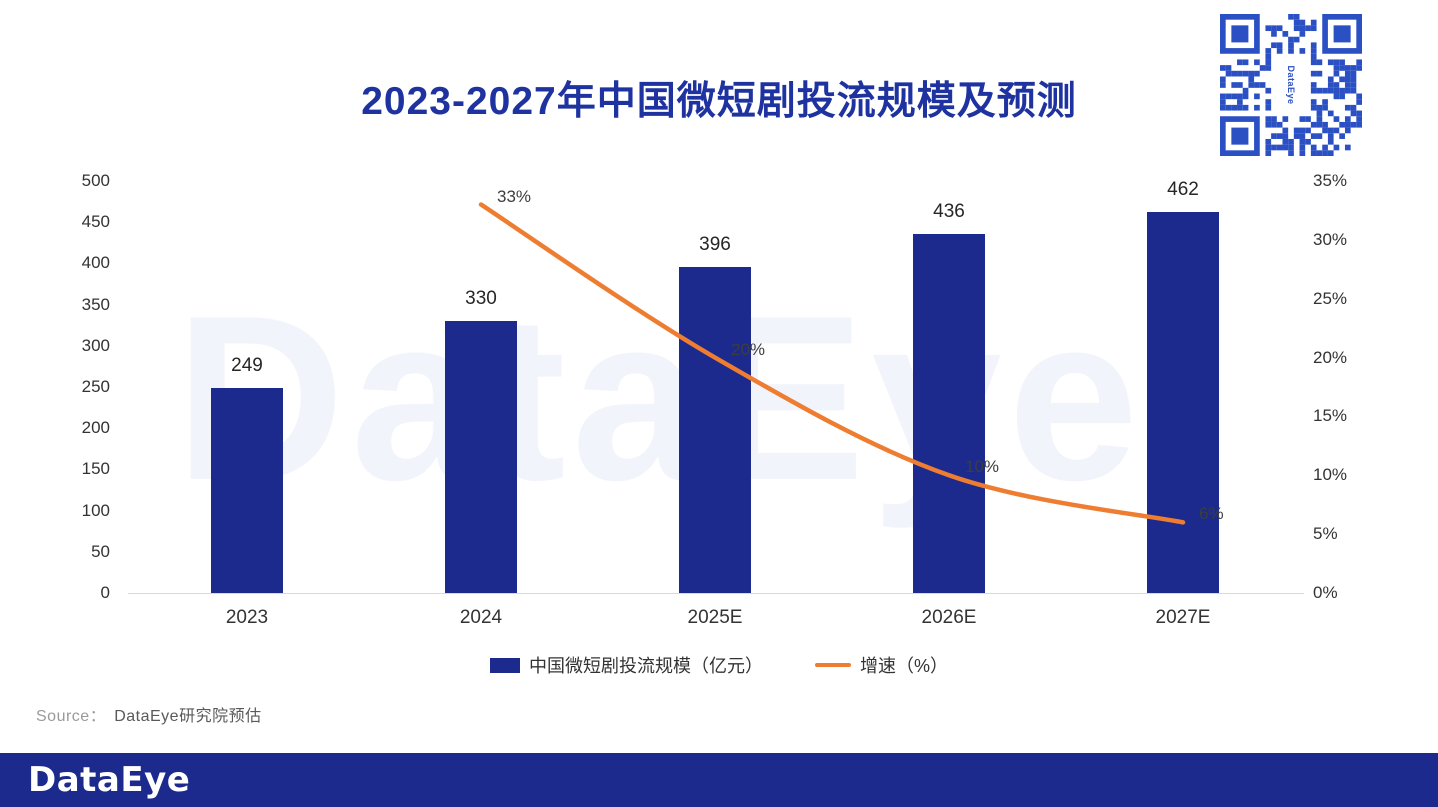 Image resolution: width=1438 pixels, height=807 pixels. What do you see at coordinates (715, 617) in the screenshot?
I see `x-axis-category-label: 2025E` at bounding box center [715, 617].